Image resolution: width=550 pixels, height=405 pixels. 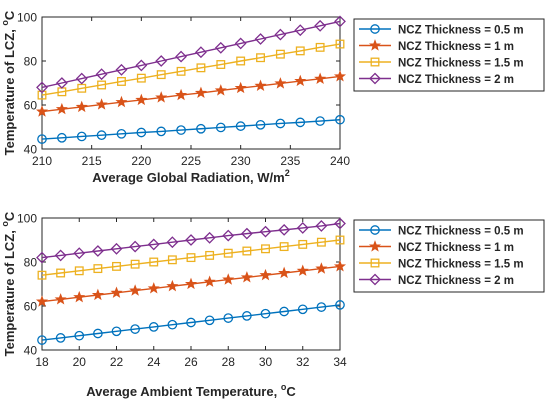 I want to click on x-tick-label: 20, so click(x=80, y=362).